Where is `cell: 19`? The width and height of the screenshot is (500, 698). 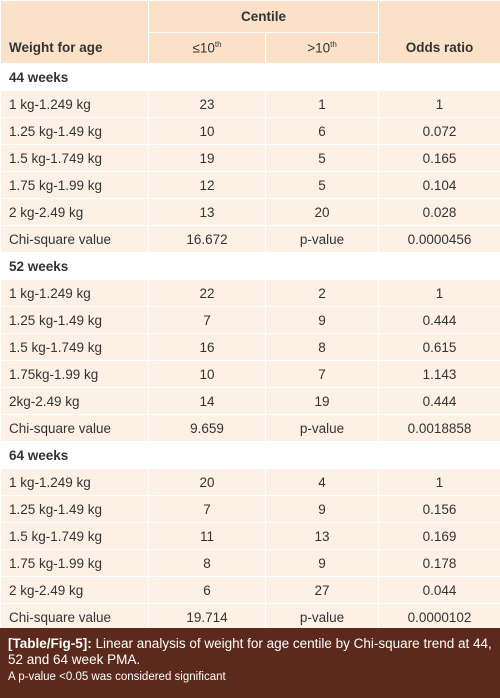
cell: 19 is located at coordinates (322, 401).